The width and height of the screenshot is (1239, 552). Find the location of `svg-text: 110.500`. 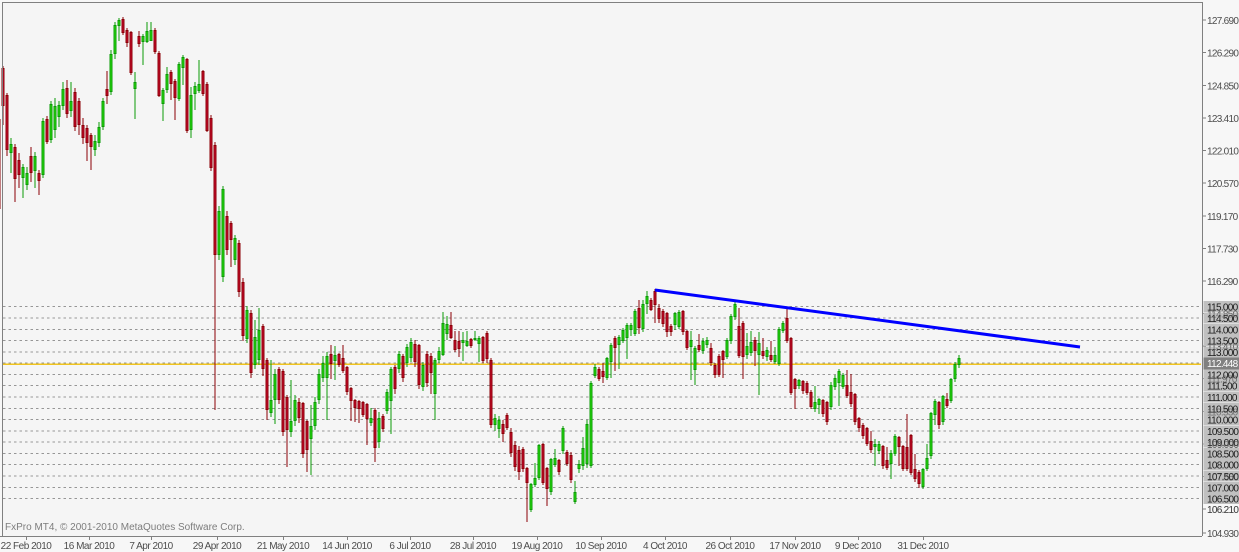

svg-text: 110.500 is located at coordinates (1223, 409).